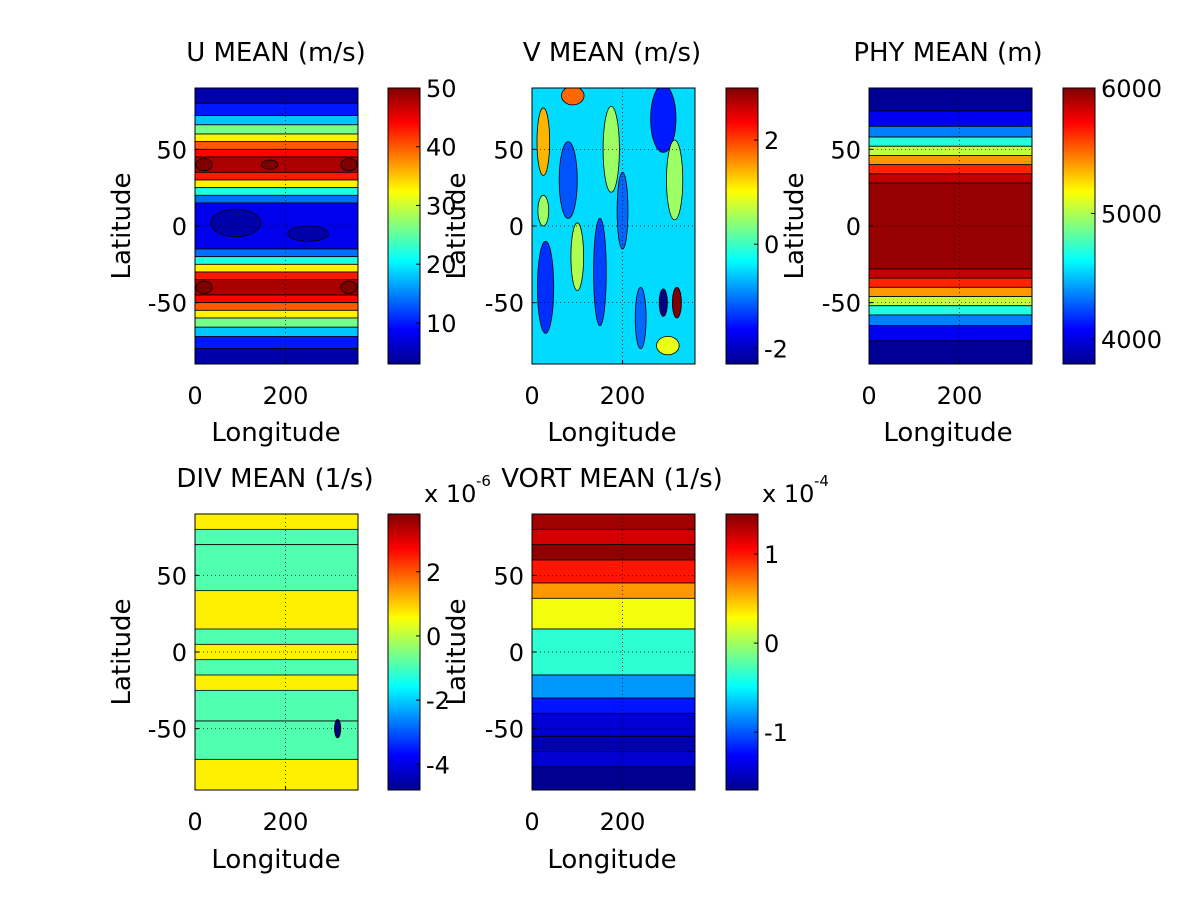 This screenshot has height=900, width=1200. I want to click on colorbar: 2 0 -2, so click(756, 226).